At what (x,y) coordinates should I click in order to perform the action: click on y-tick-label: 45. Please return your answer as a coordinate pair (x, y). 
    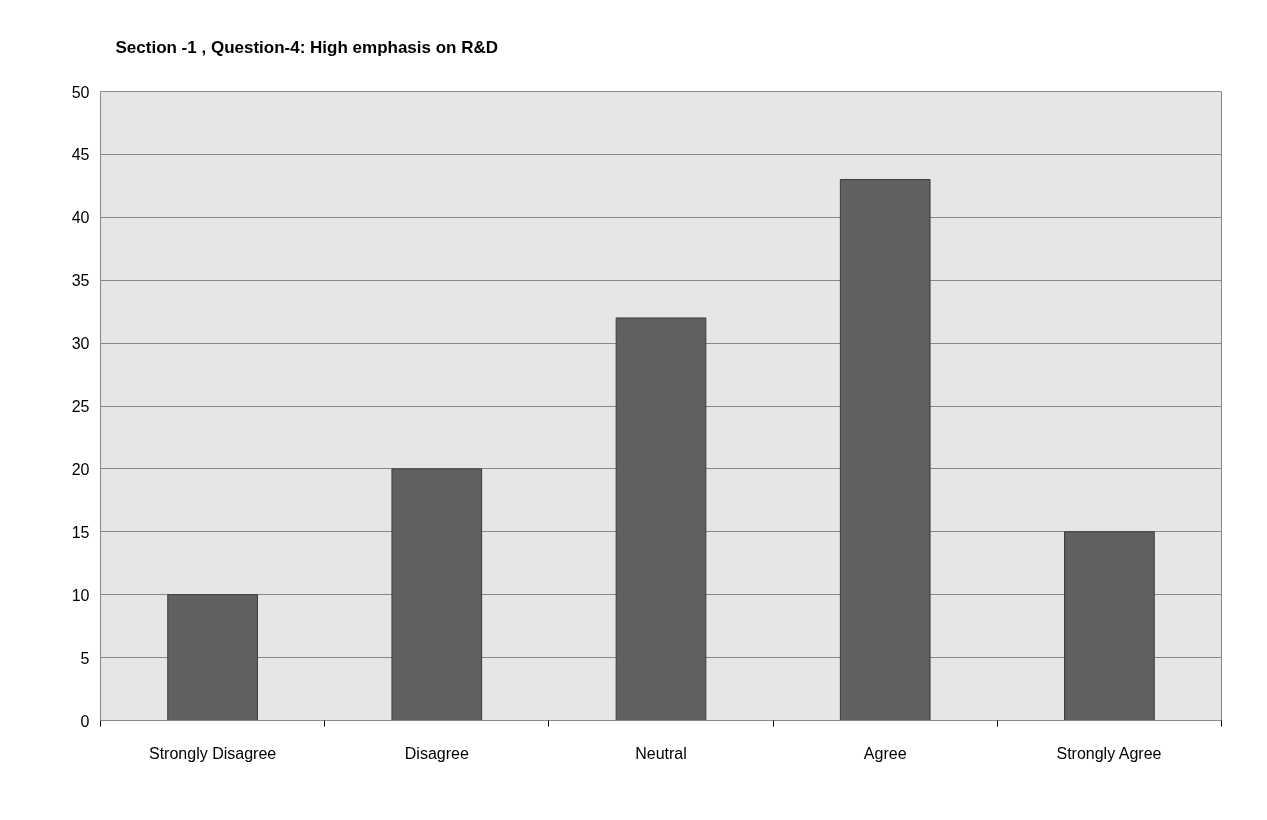
    Looking at the image, I should click on (80, 155).